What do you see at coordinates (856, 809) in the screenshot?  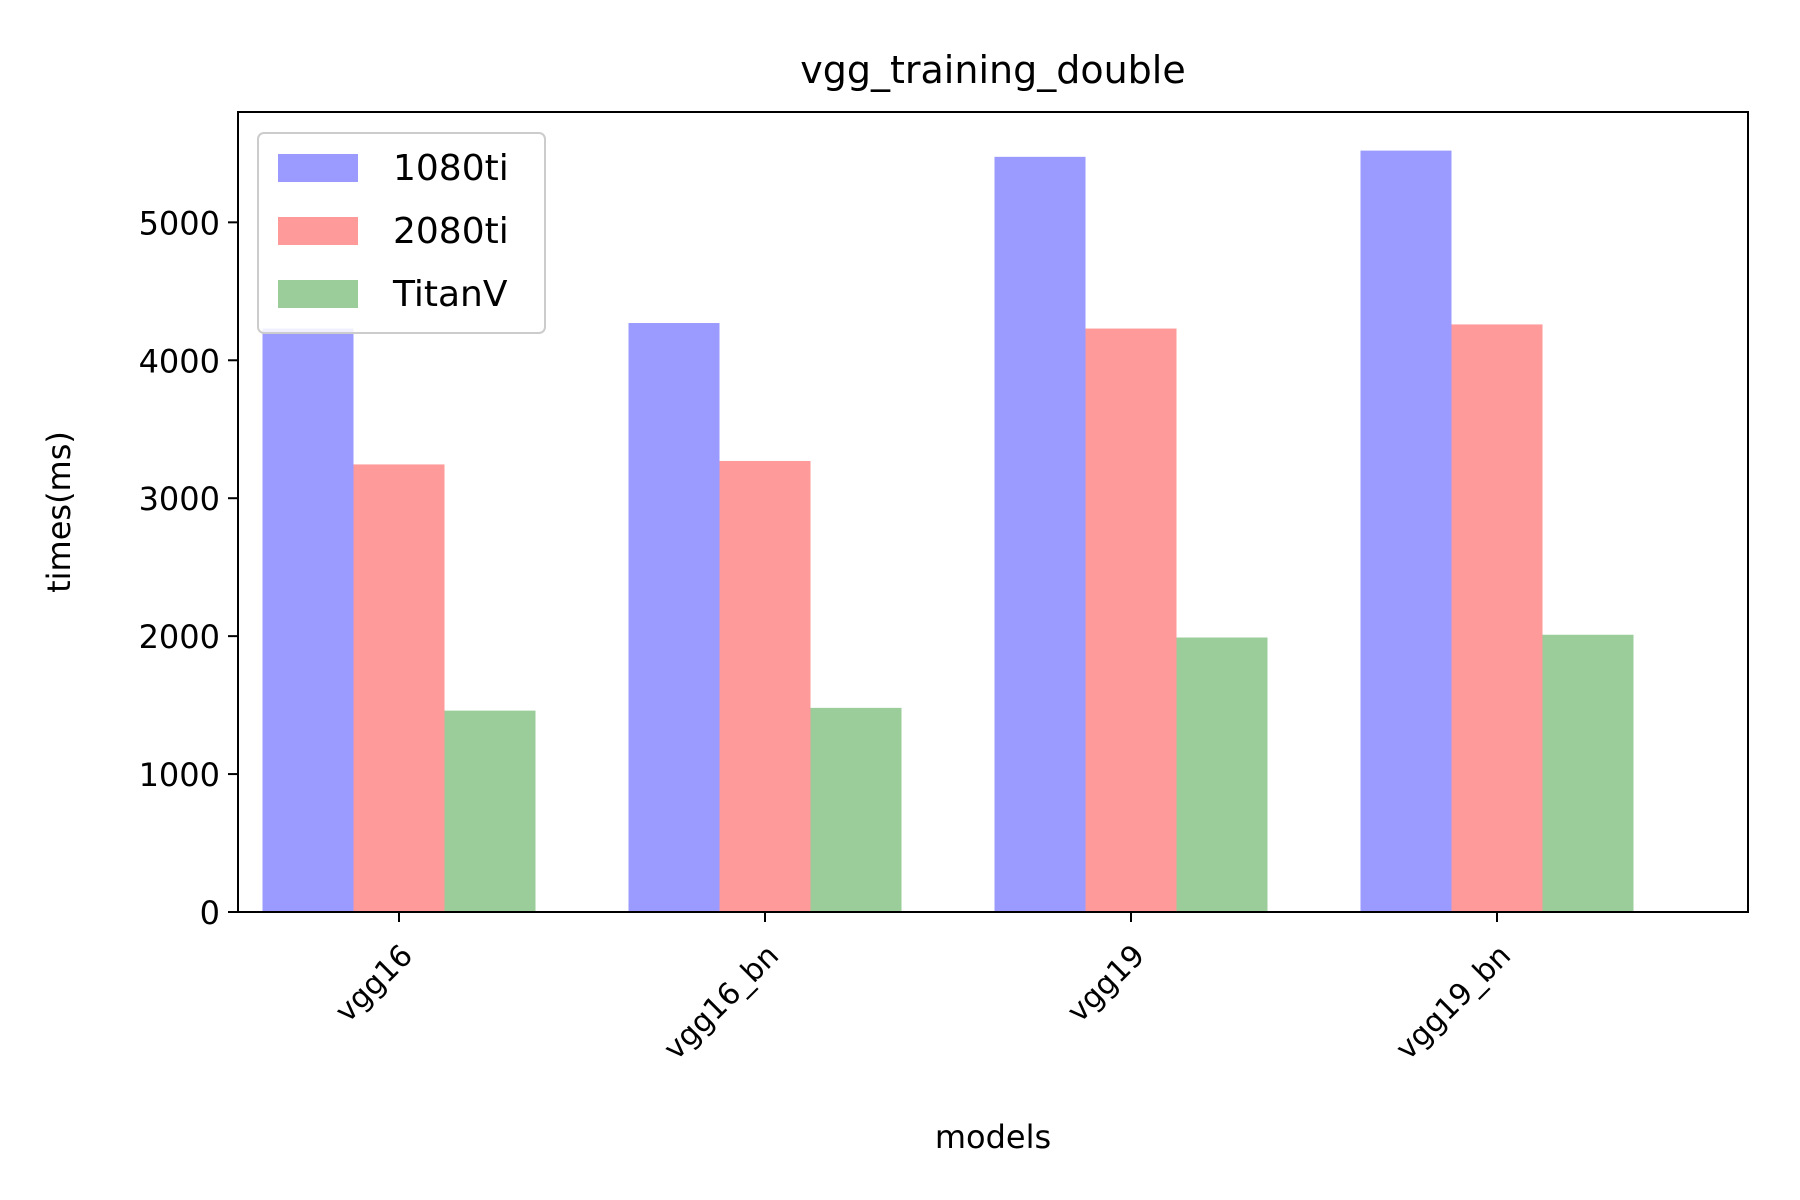 I see `bar-TitanV-vgg16_bn` at bounding box center [856, 809].